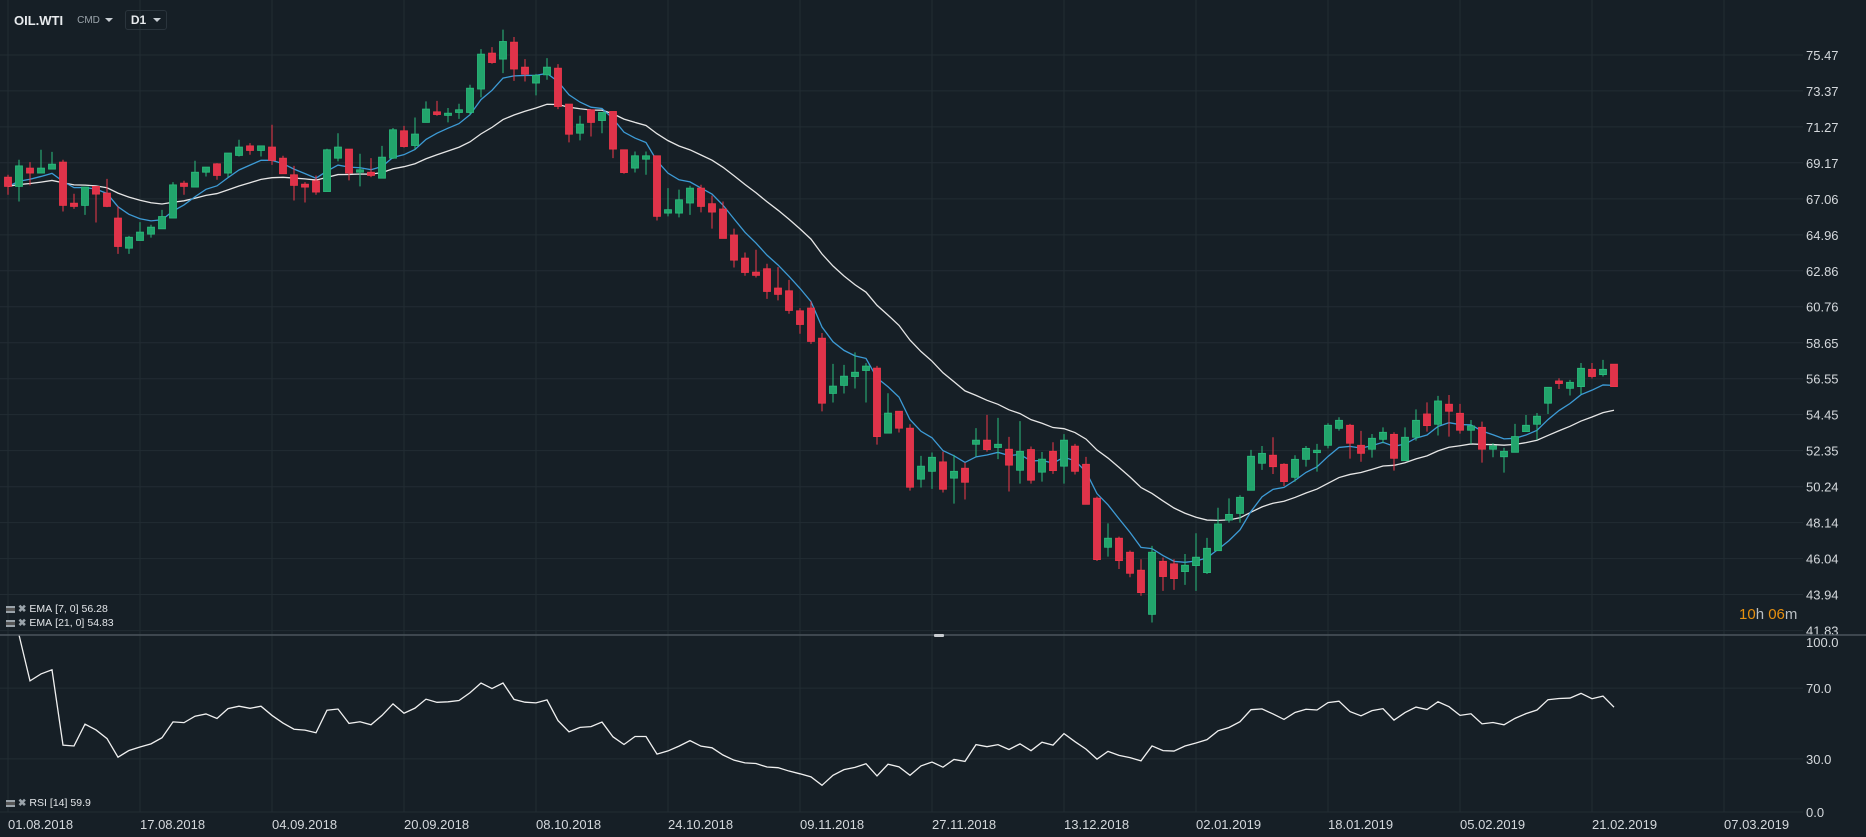 The height and width of the screenshot is (837, 1866). What do you see at coordinates (157, 20) in the screenshot?
I see `chevron-down-icon` at bounding box center [157, 20].